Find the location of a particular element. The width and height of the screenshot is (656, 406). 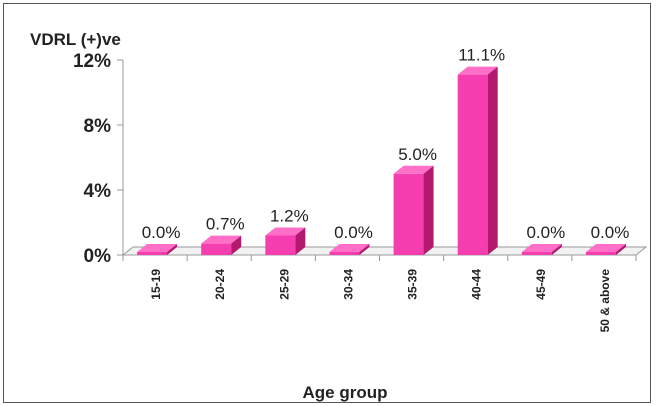

y-tick-label: 8% is located at coordinates (98, 126).